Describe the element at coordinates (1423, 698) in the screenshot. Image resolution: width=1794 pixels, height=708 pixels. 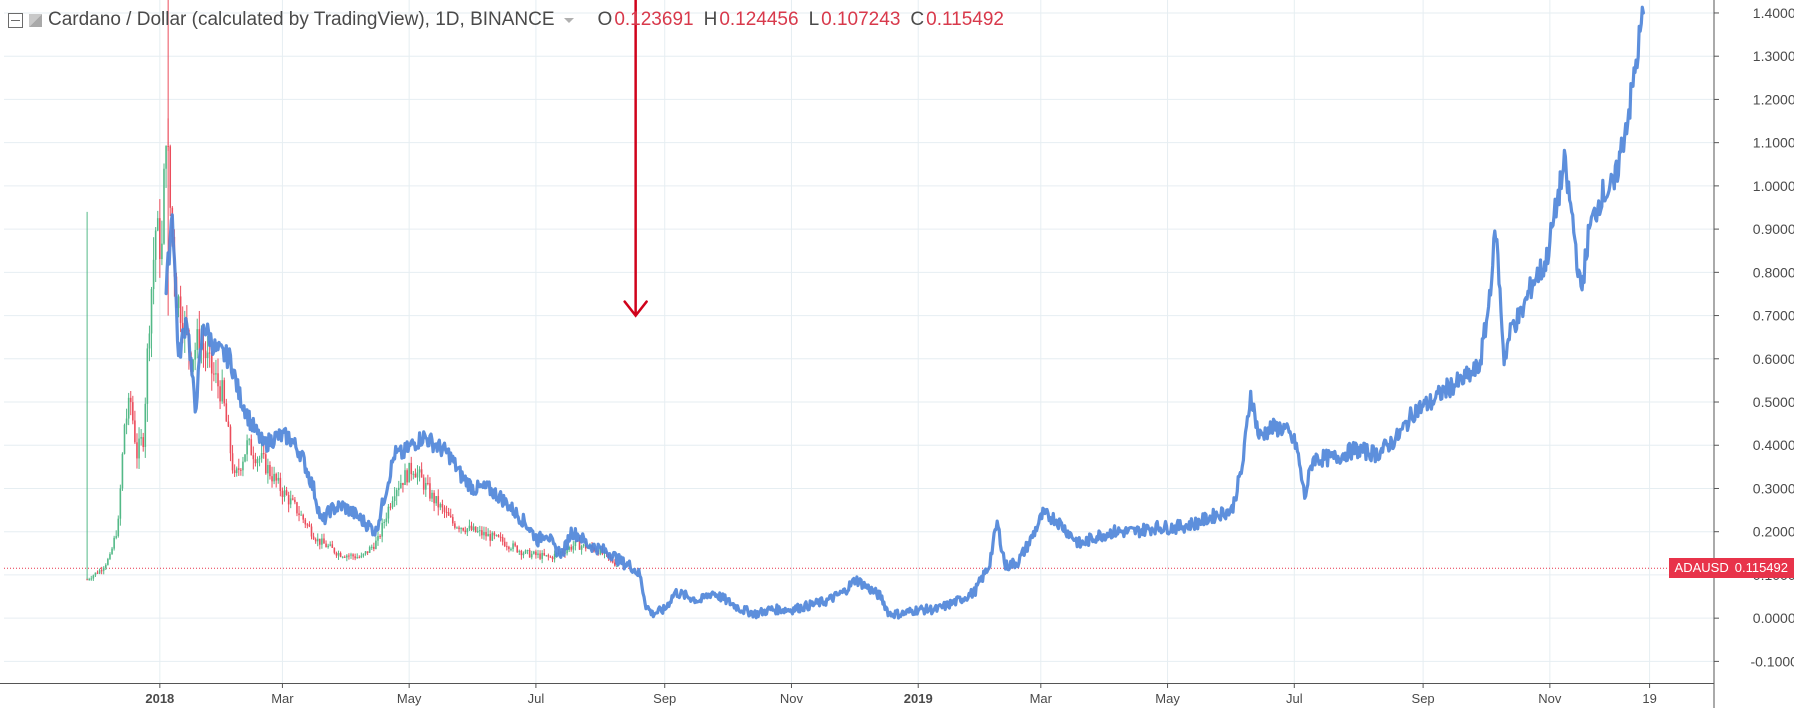
I see `x-tick-label: Sep` at that location.